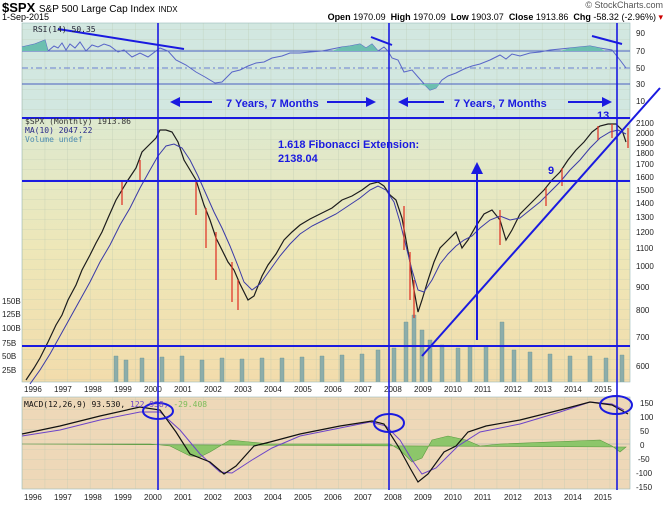 The width and height of the screenshot is (667, 510). What do you see at coordinates (645, 232) in the screenshot?
I see `svg-text: 1200` at bounding box center [645, 232].